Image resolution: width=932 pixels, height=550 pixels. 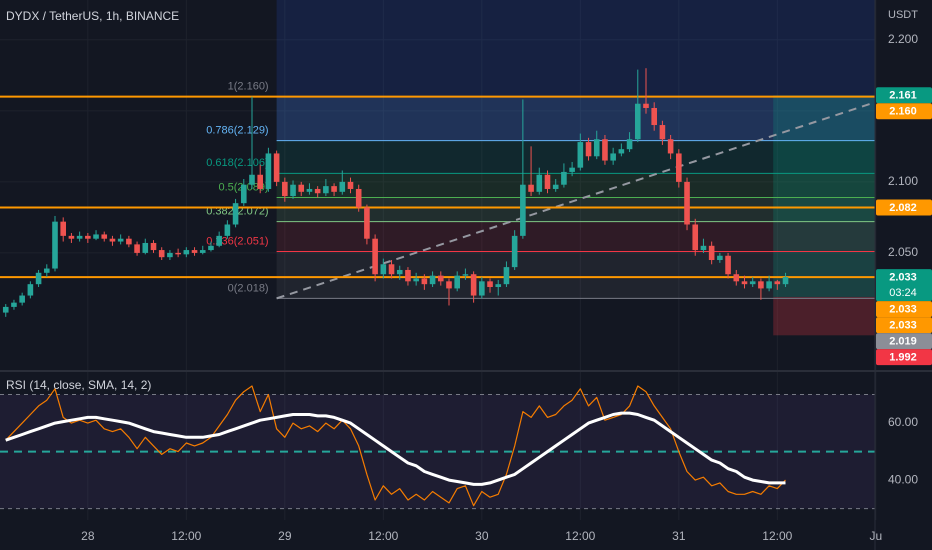 I want to click on position-profit, so click(x=824, y=196).